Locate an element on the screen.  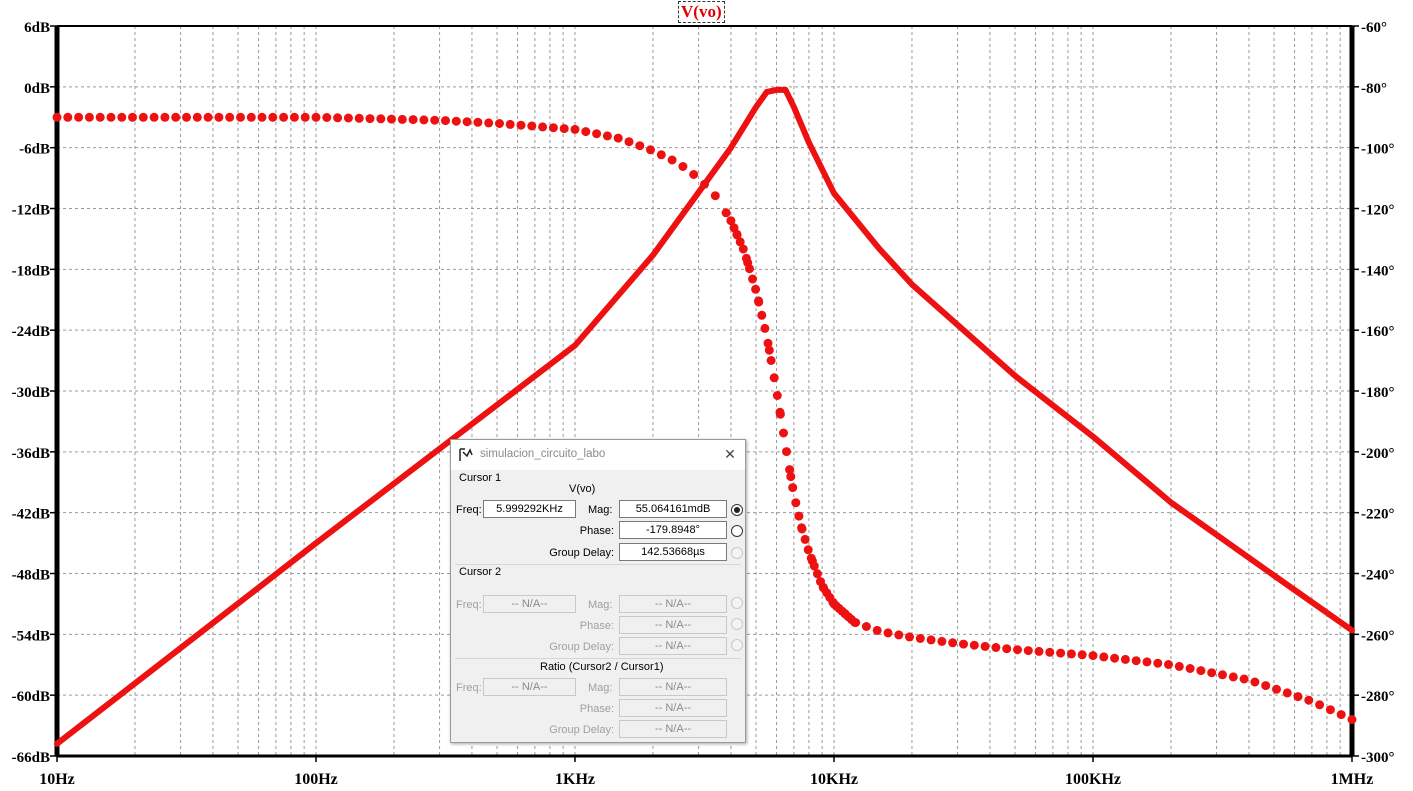
c1-group-delay-radio is located at coordinates (737, 553).